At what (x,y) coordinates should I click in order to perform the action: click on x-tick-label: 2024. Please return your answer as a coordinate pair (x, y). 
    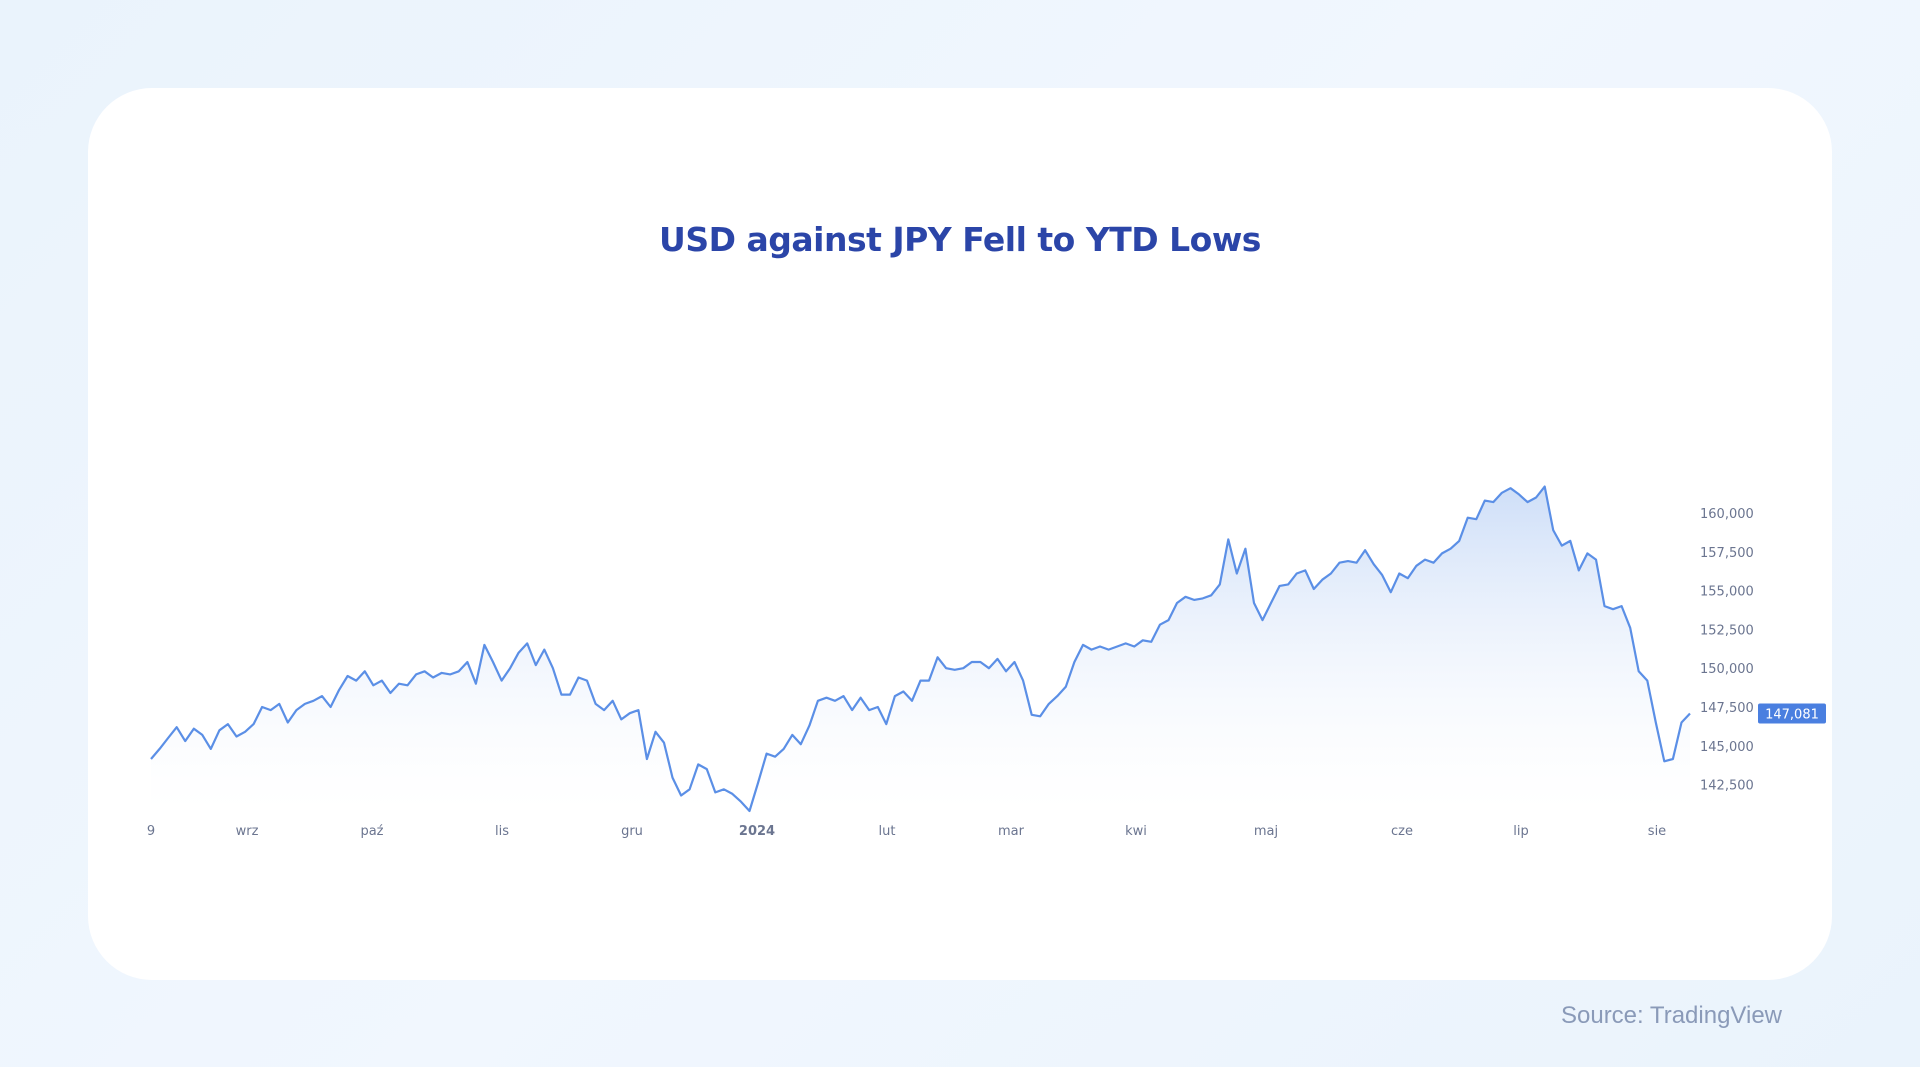
    Looking at the image, I should click on (757, 831).